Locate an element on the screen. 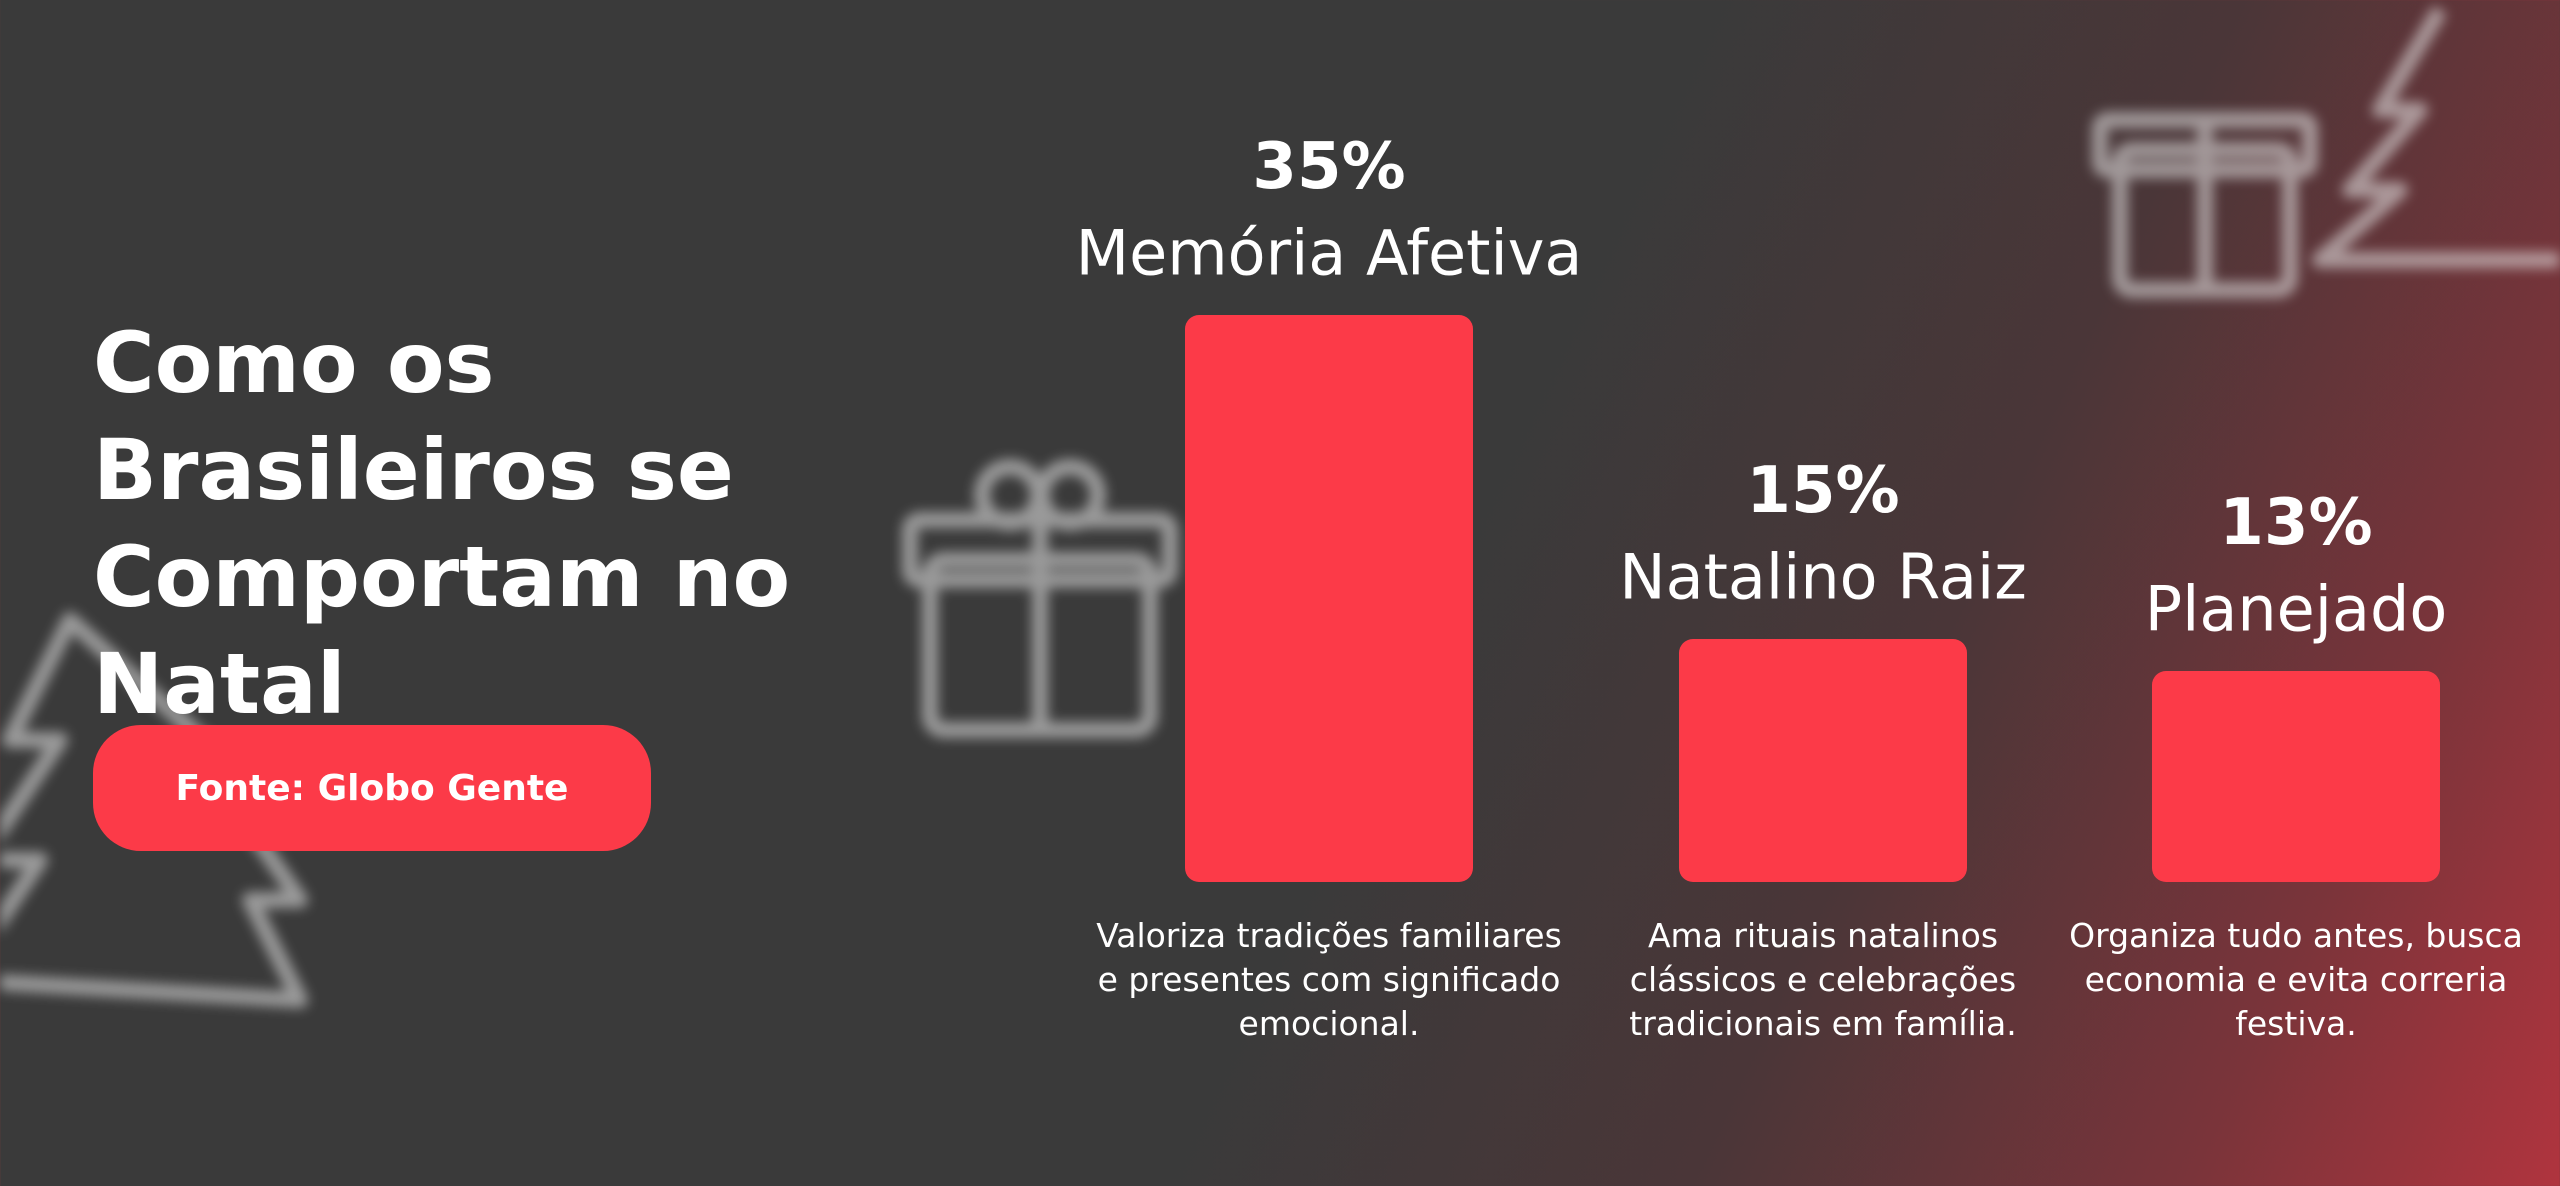 This screenshot has height=1186, width=2560. value-label: 35% is located at coordinates (1329, 167).